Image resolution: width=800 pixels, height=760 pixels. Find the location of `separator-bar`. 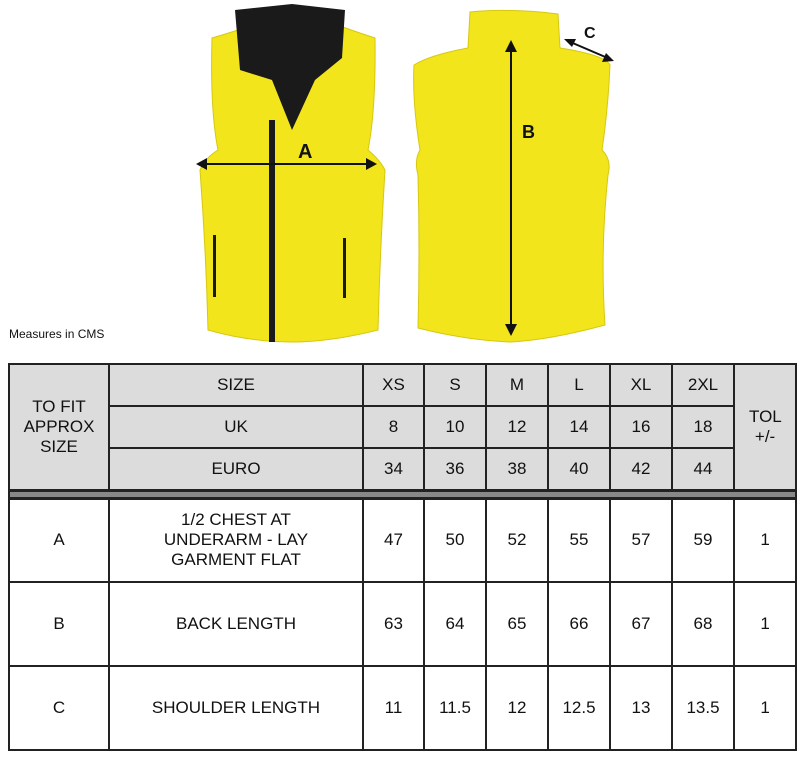

separator-bar is located at coordinates (402, 494).